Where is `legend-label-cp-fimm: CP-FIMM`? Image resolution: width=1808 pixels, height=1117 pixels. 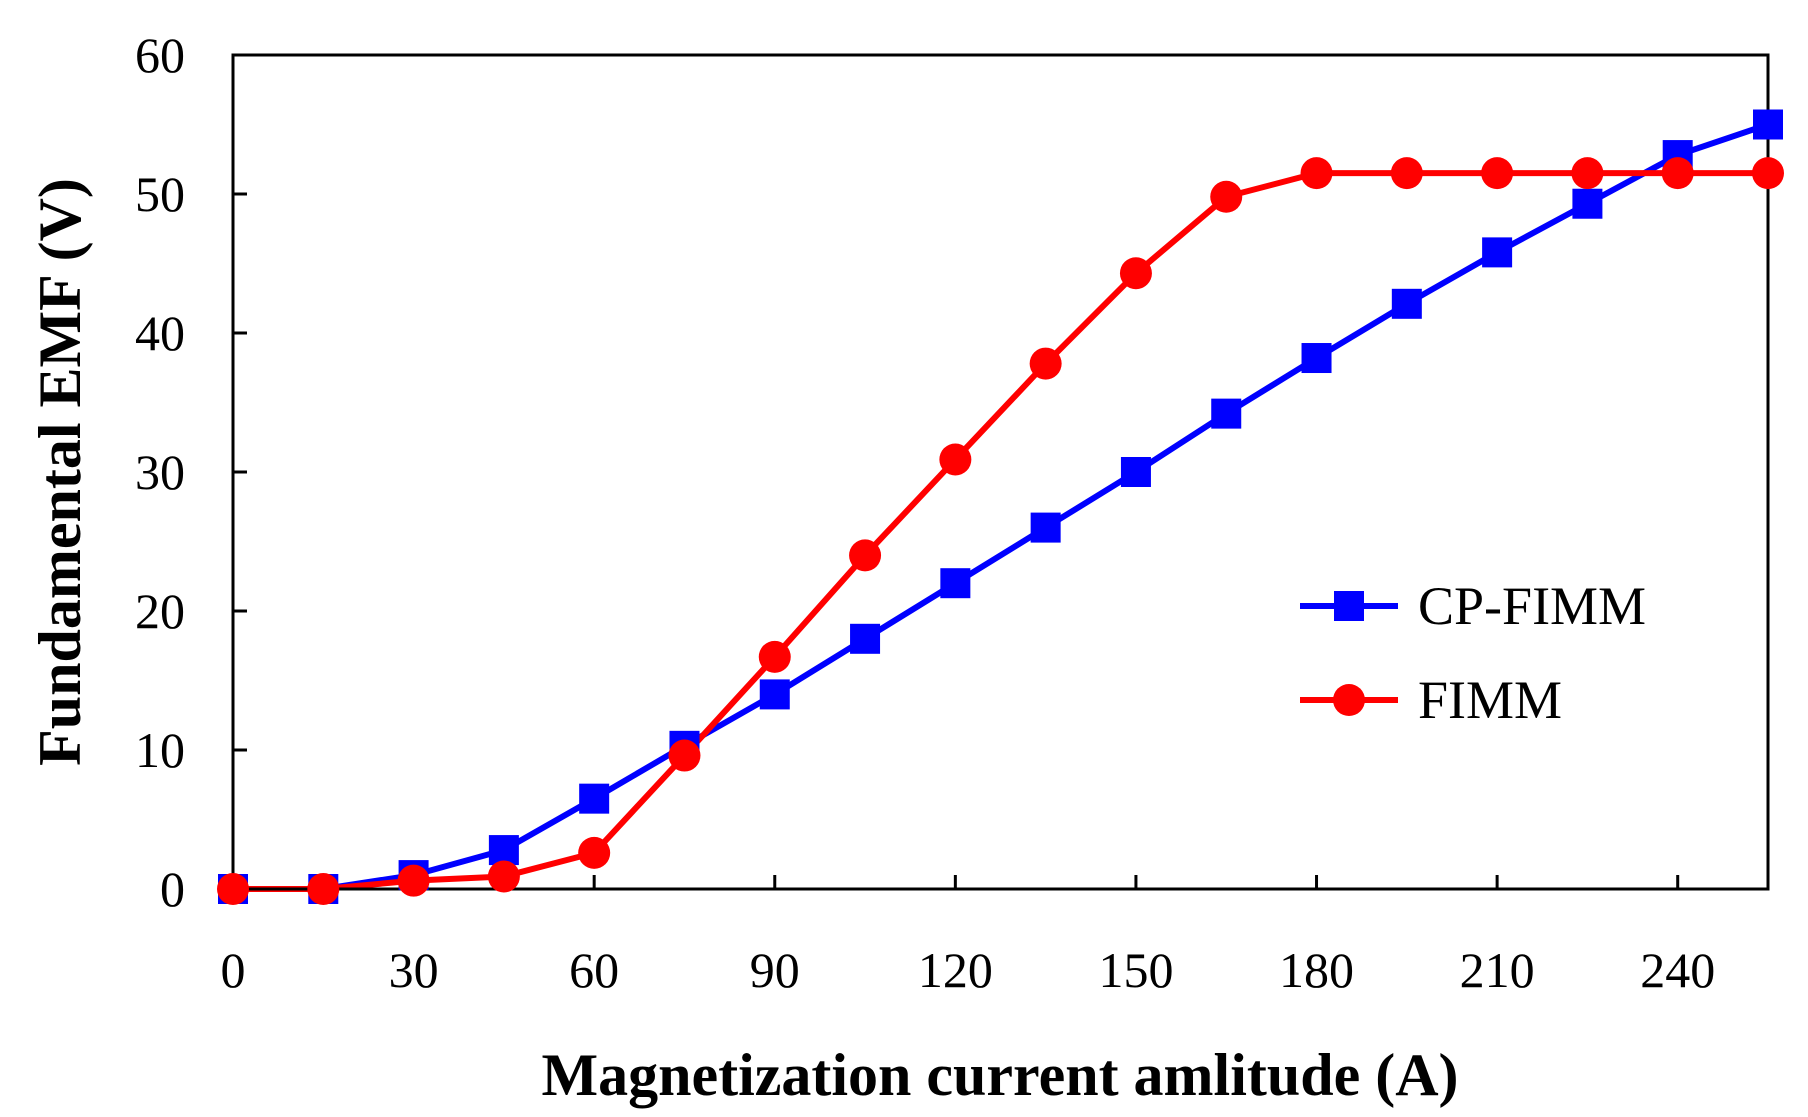
legend-label-cp-fimm: CP-FIMM is located at coordinates (1532, 606).